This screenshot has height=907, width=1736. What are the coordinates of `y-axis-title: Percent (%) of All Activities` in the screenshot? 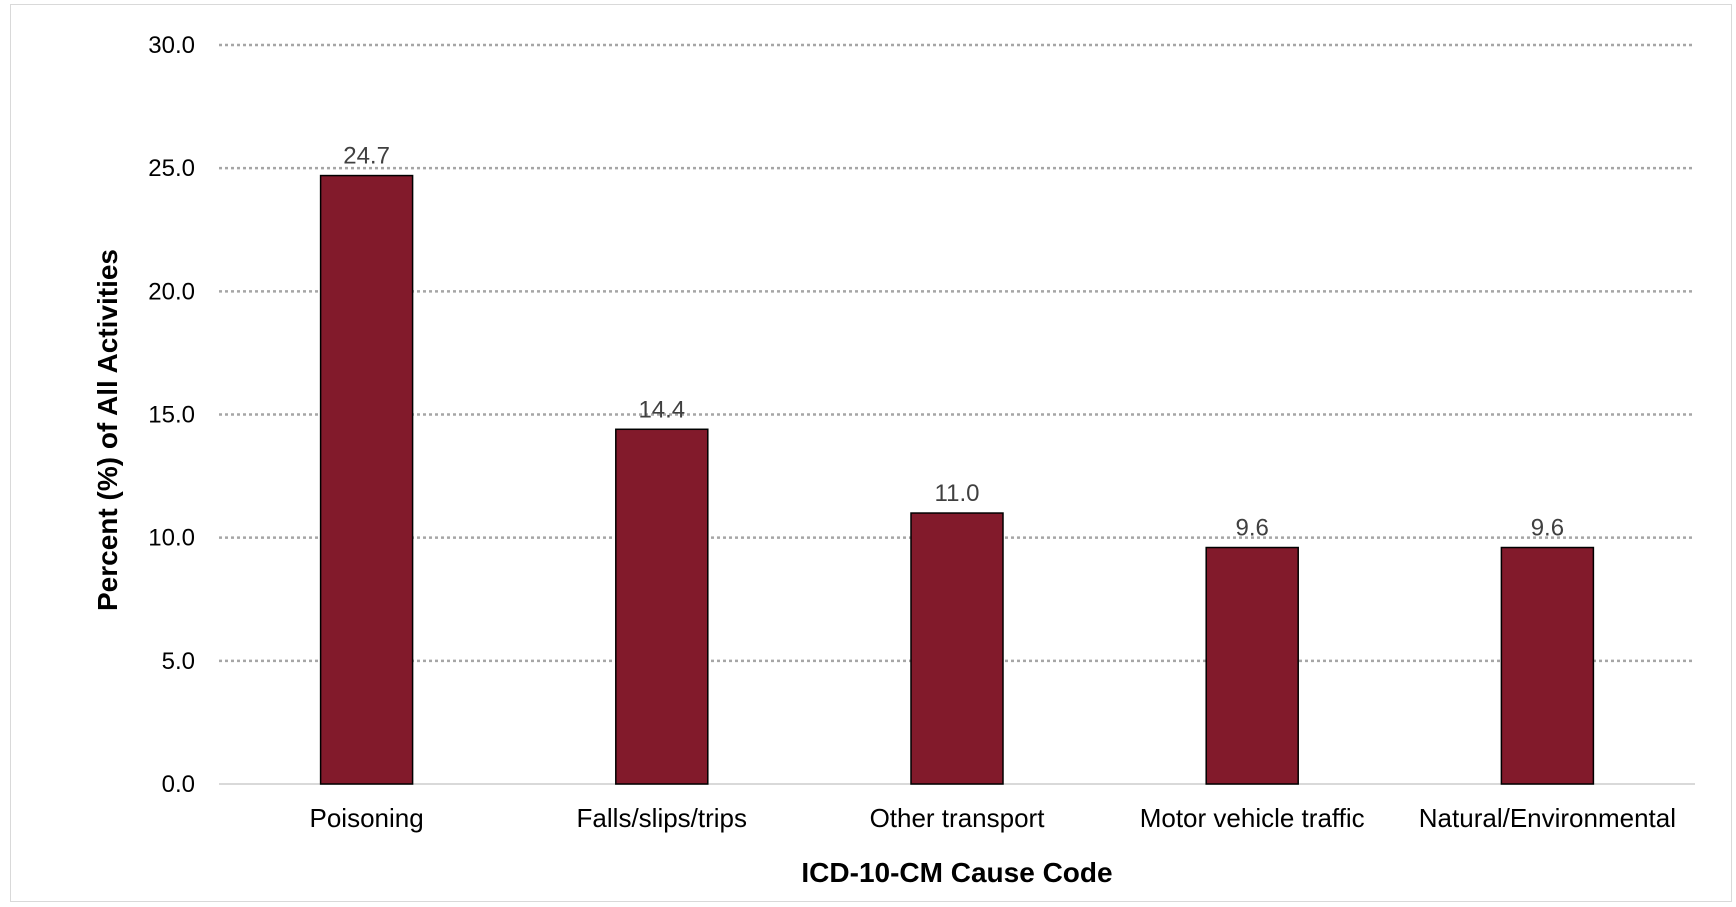 It's located at (107, 430).